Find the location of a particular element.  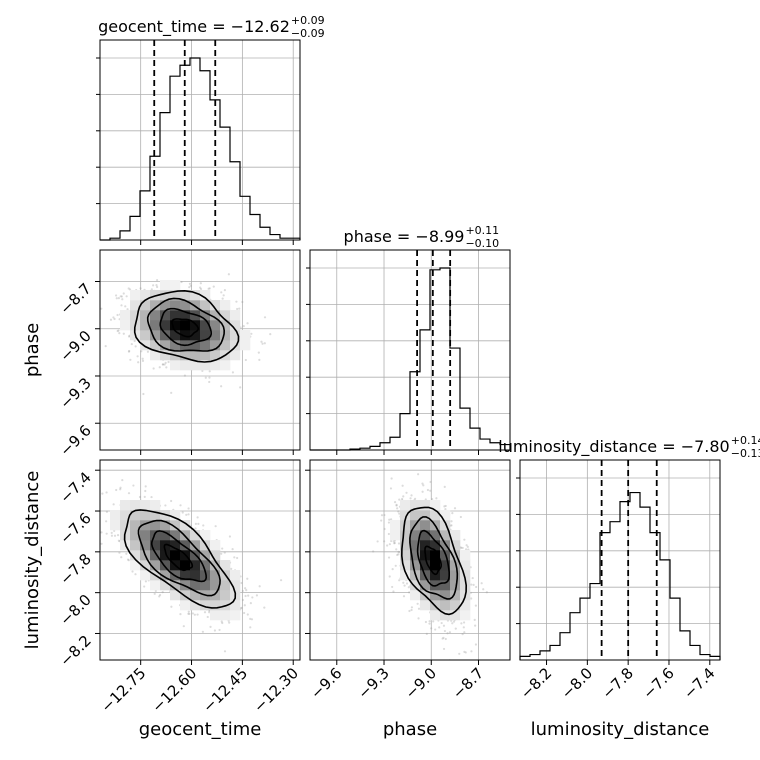

summary-title-sup: +0.11 is located at coordinates (482, 230).